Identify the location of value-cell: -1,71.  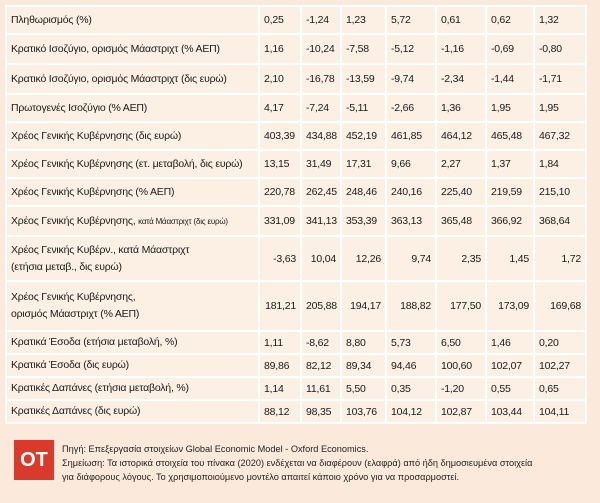
(560, 79).